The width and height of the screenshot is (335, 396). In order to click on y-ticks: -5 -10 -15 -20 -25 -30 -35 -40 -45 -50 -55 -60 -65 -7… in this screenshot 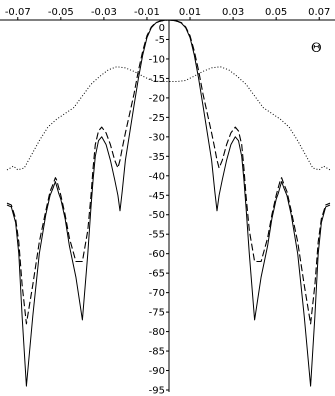, I will do `click(159, 215)`.